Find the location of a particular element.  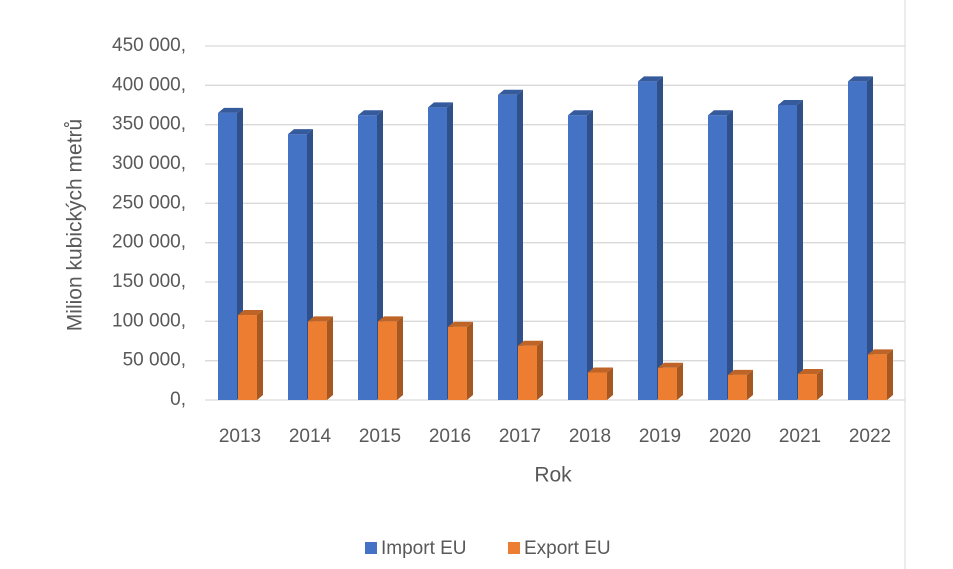

x-tick-label: 2014 is located at coordinates (310, 436).